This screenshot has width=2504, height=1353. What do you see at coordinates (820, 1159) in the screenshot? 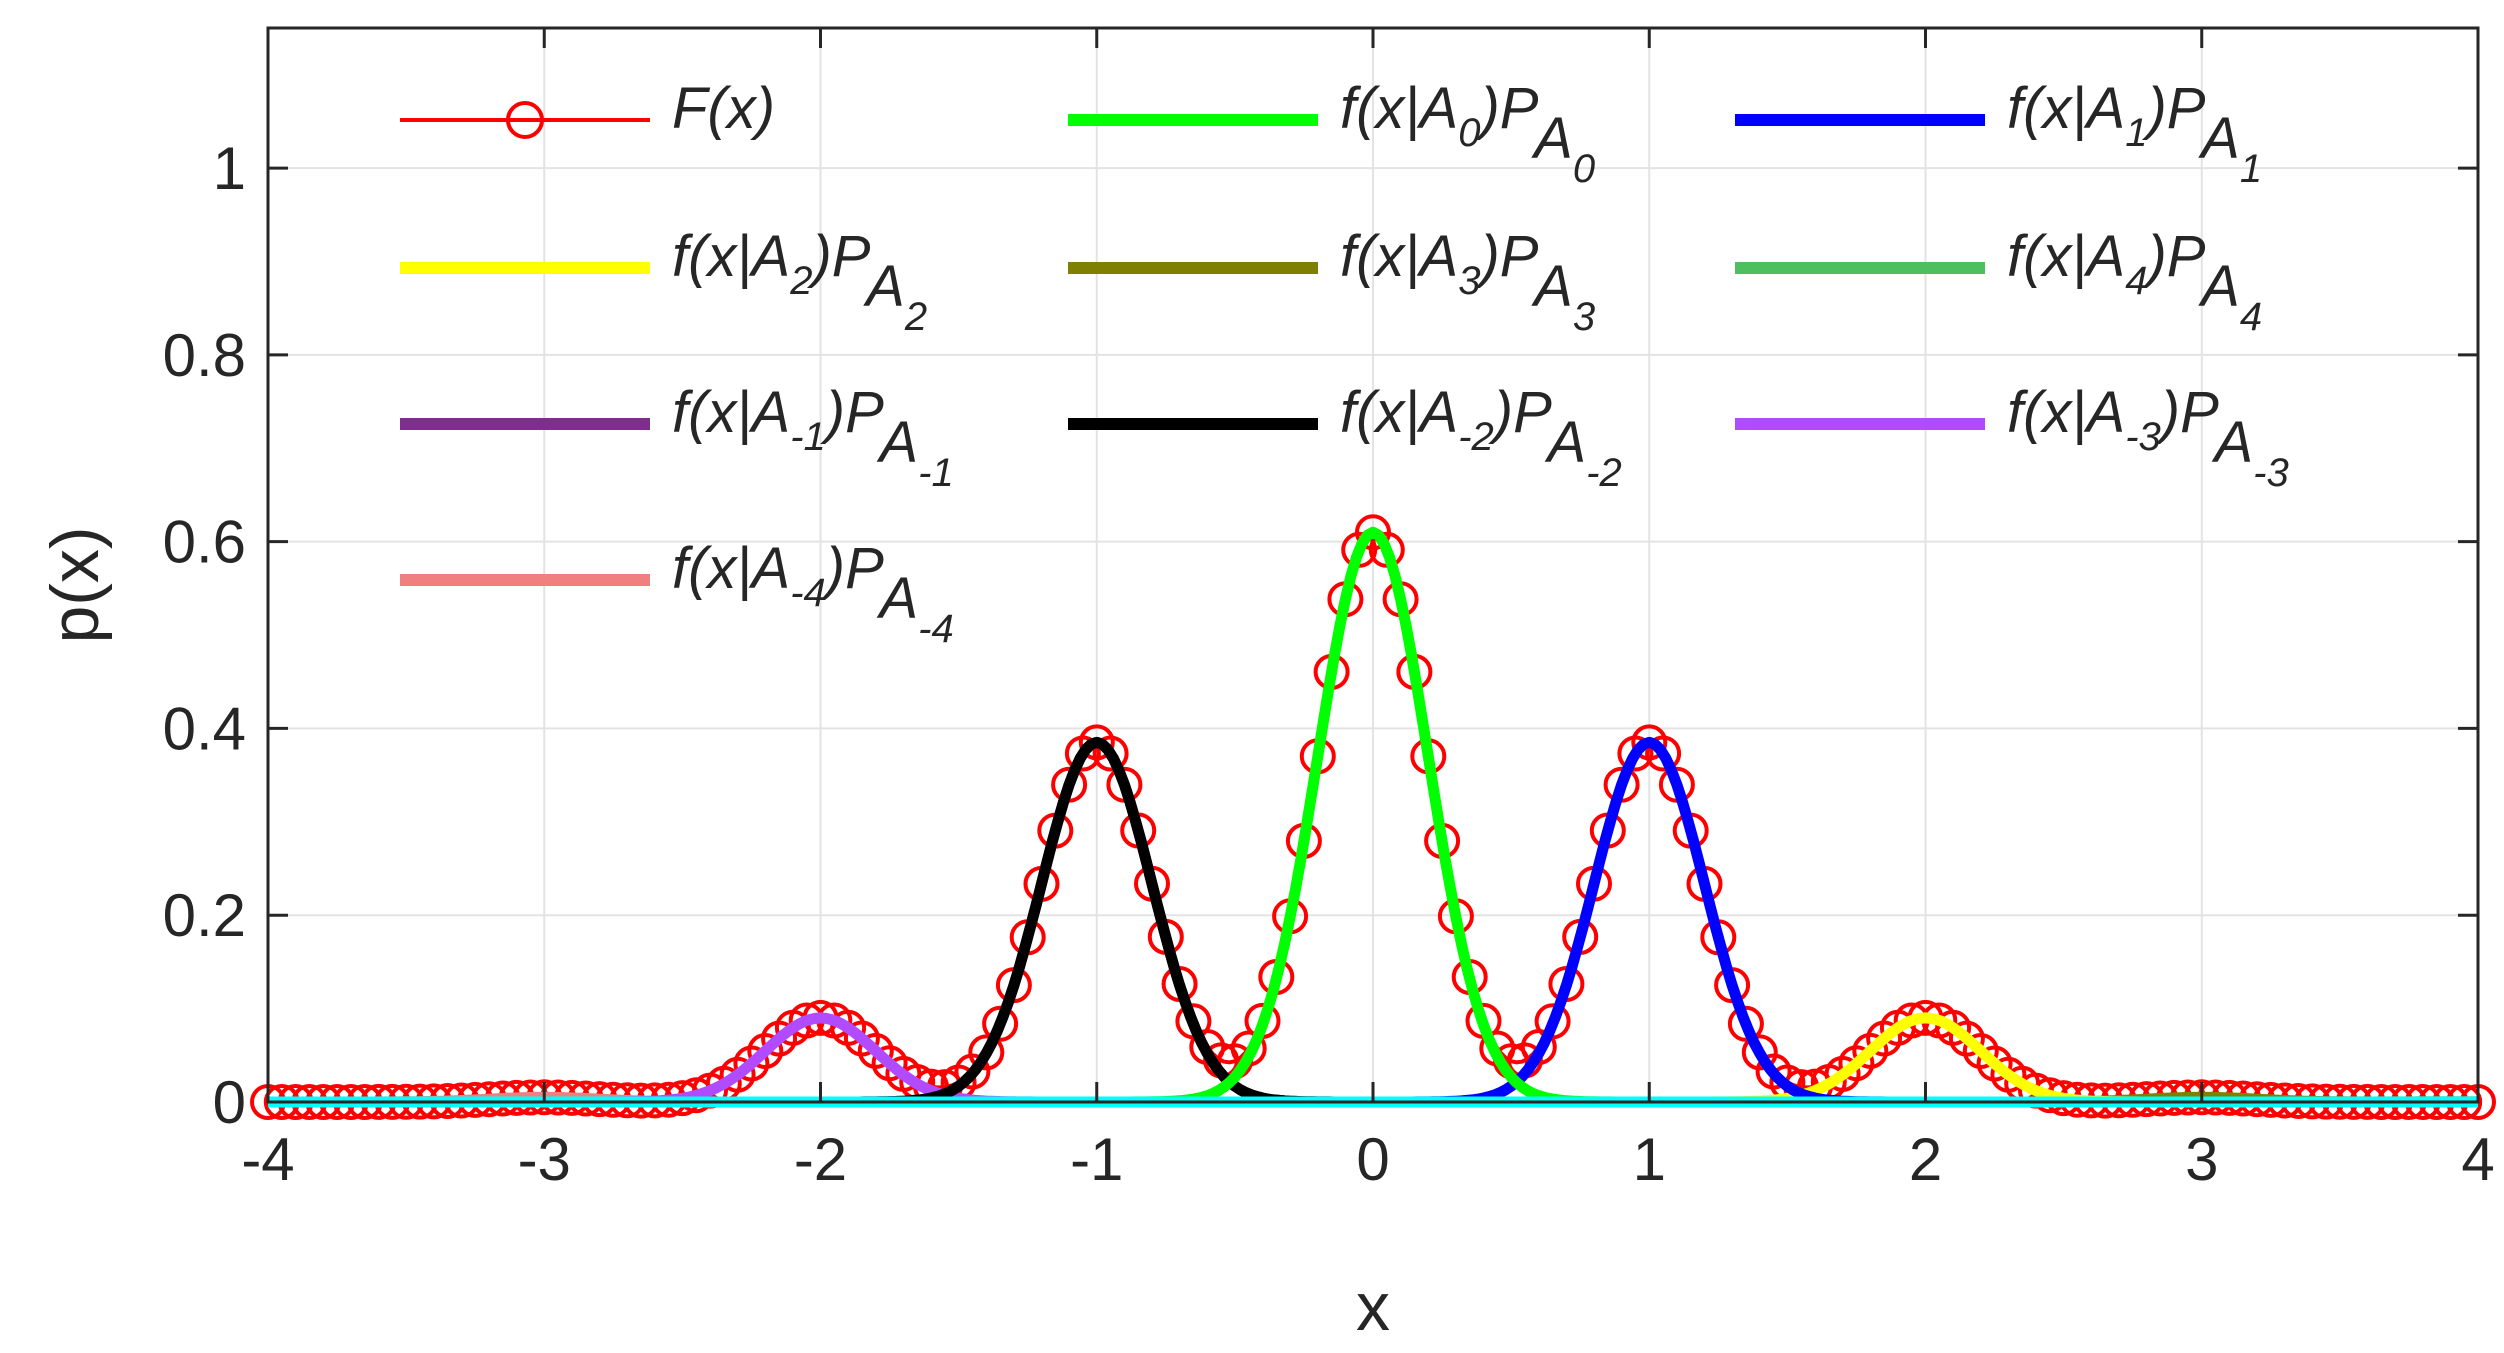
I see `x-tick-label: -2` at bounding box center [820, 1159].